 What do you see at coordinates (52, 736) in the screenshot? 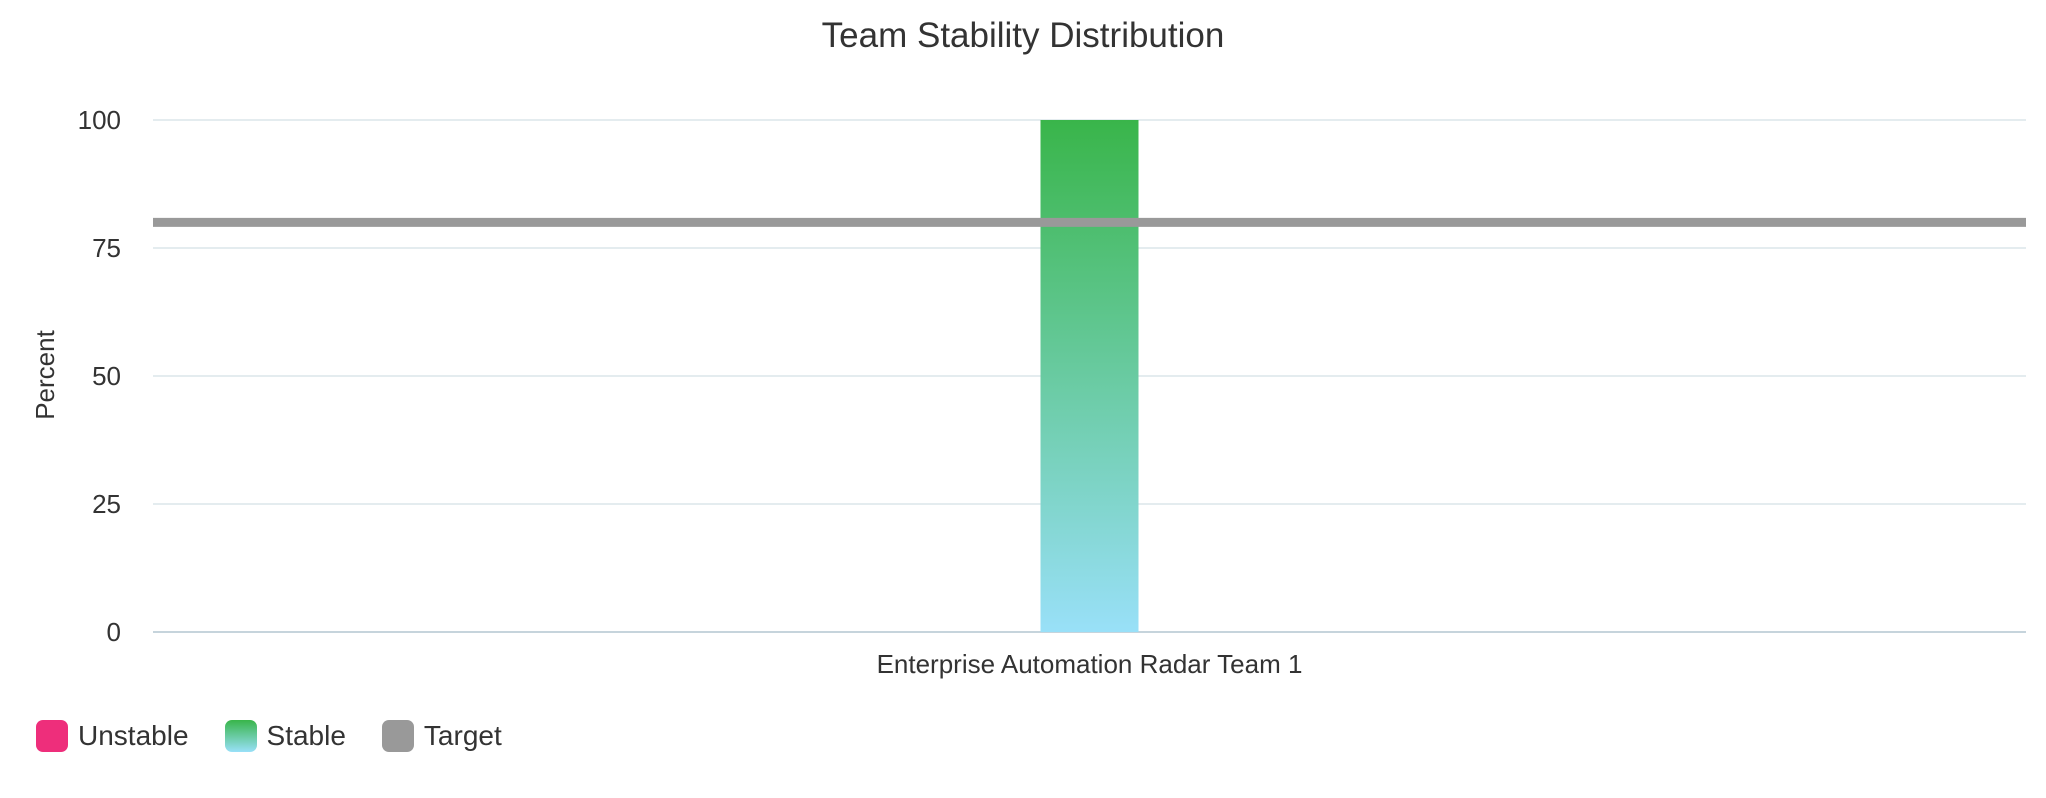
I see `legend-swatch-unstable` at bounding box center [52, 736].